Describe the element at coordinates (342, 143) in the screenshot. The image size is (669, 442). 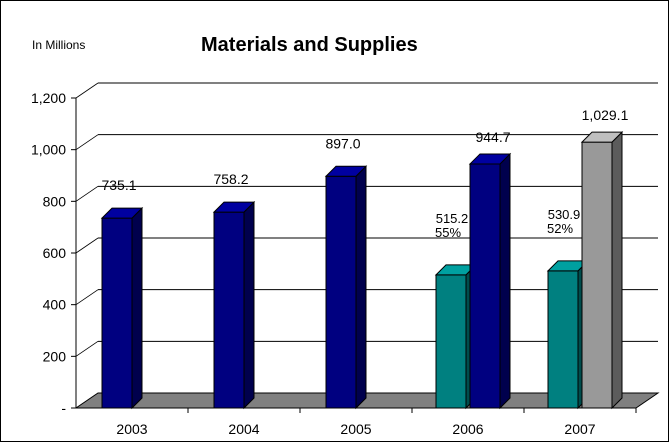
I see `data-label: 897.0` at that location.